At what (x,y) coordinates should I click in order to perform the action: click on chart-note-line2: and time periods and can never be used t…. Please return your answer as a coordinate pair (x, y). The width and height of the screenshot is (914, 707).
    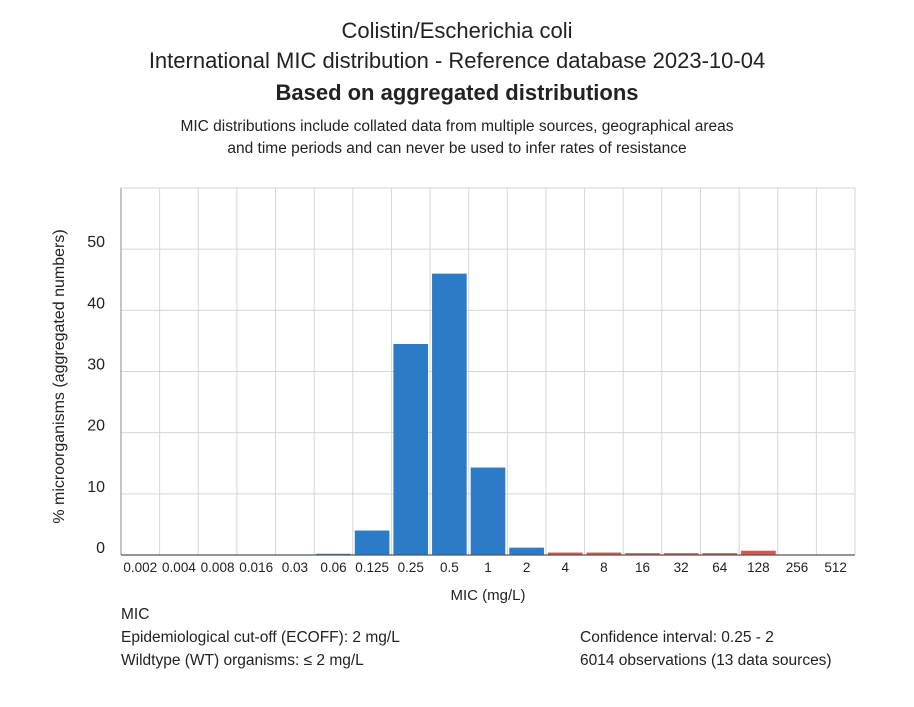
    Looking at the image, I should click on (457, 148).